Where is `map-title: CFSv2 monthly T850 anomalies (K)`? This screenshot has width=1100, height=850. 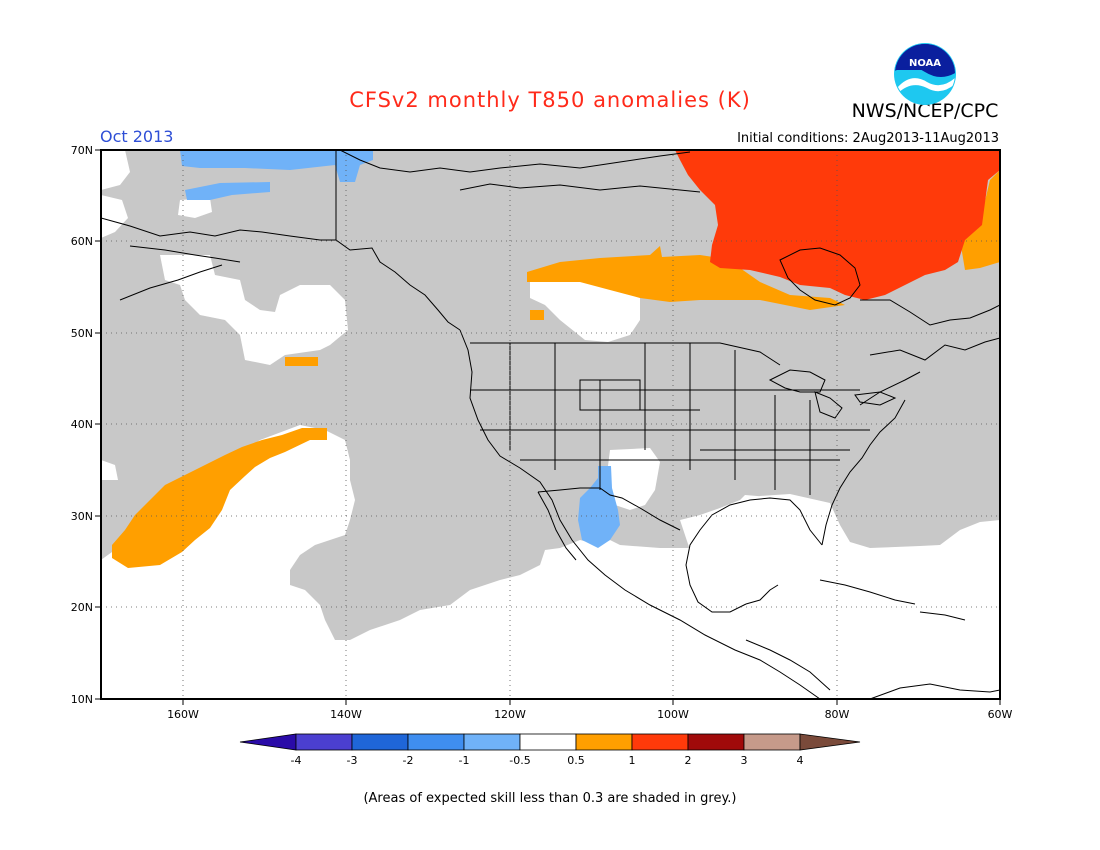
map-title: CFSv2 monthly T850 anomalies (K) is located at coordinates (550, 100).